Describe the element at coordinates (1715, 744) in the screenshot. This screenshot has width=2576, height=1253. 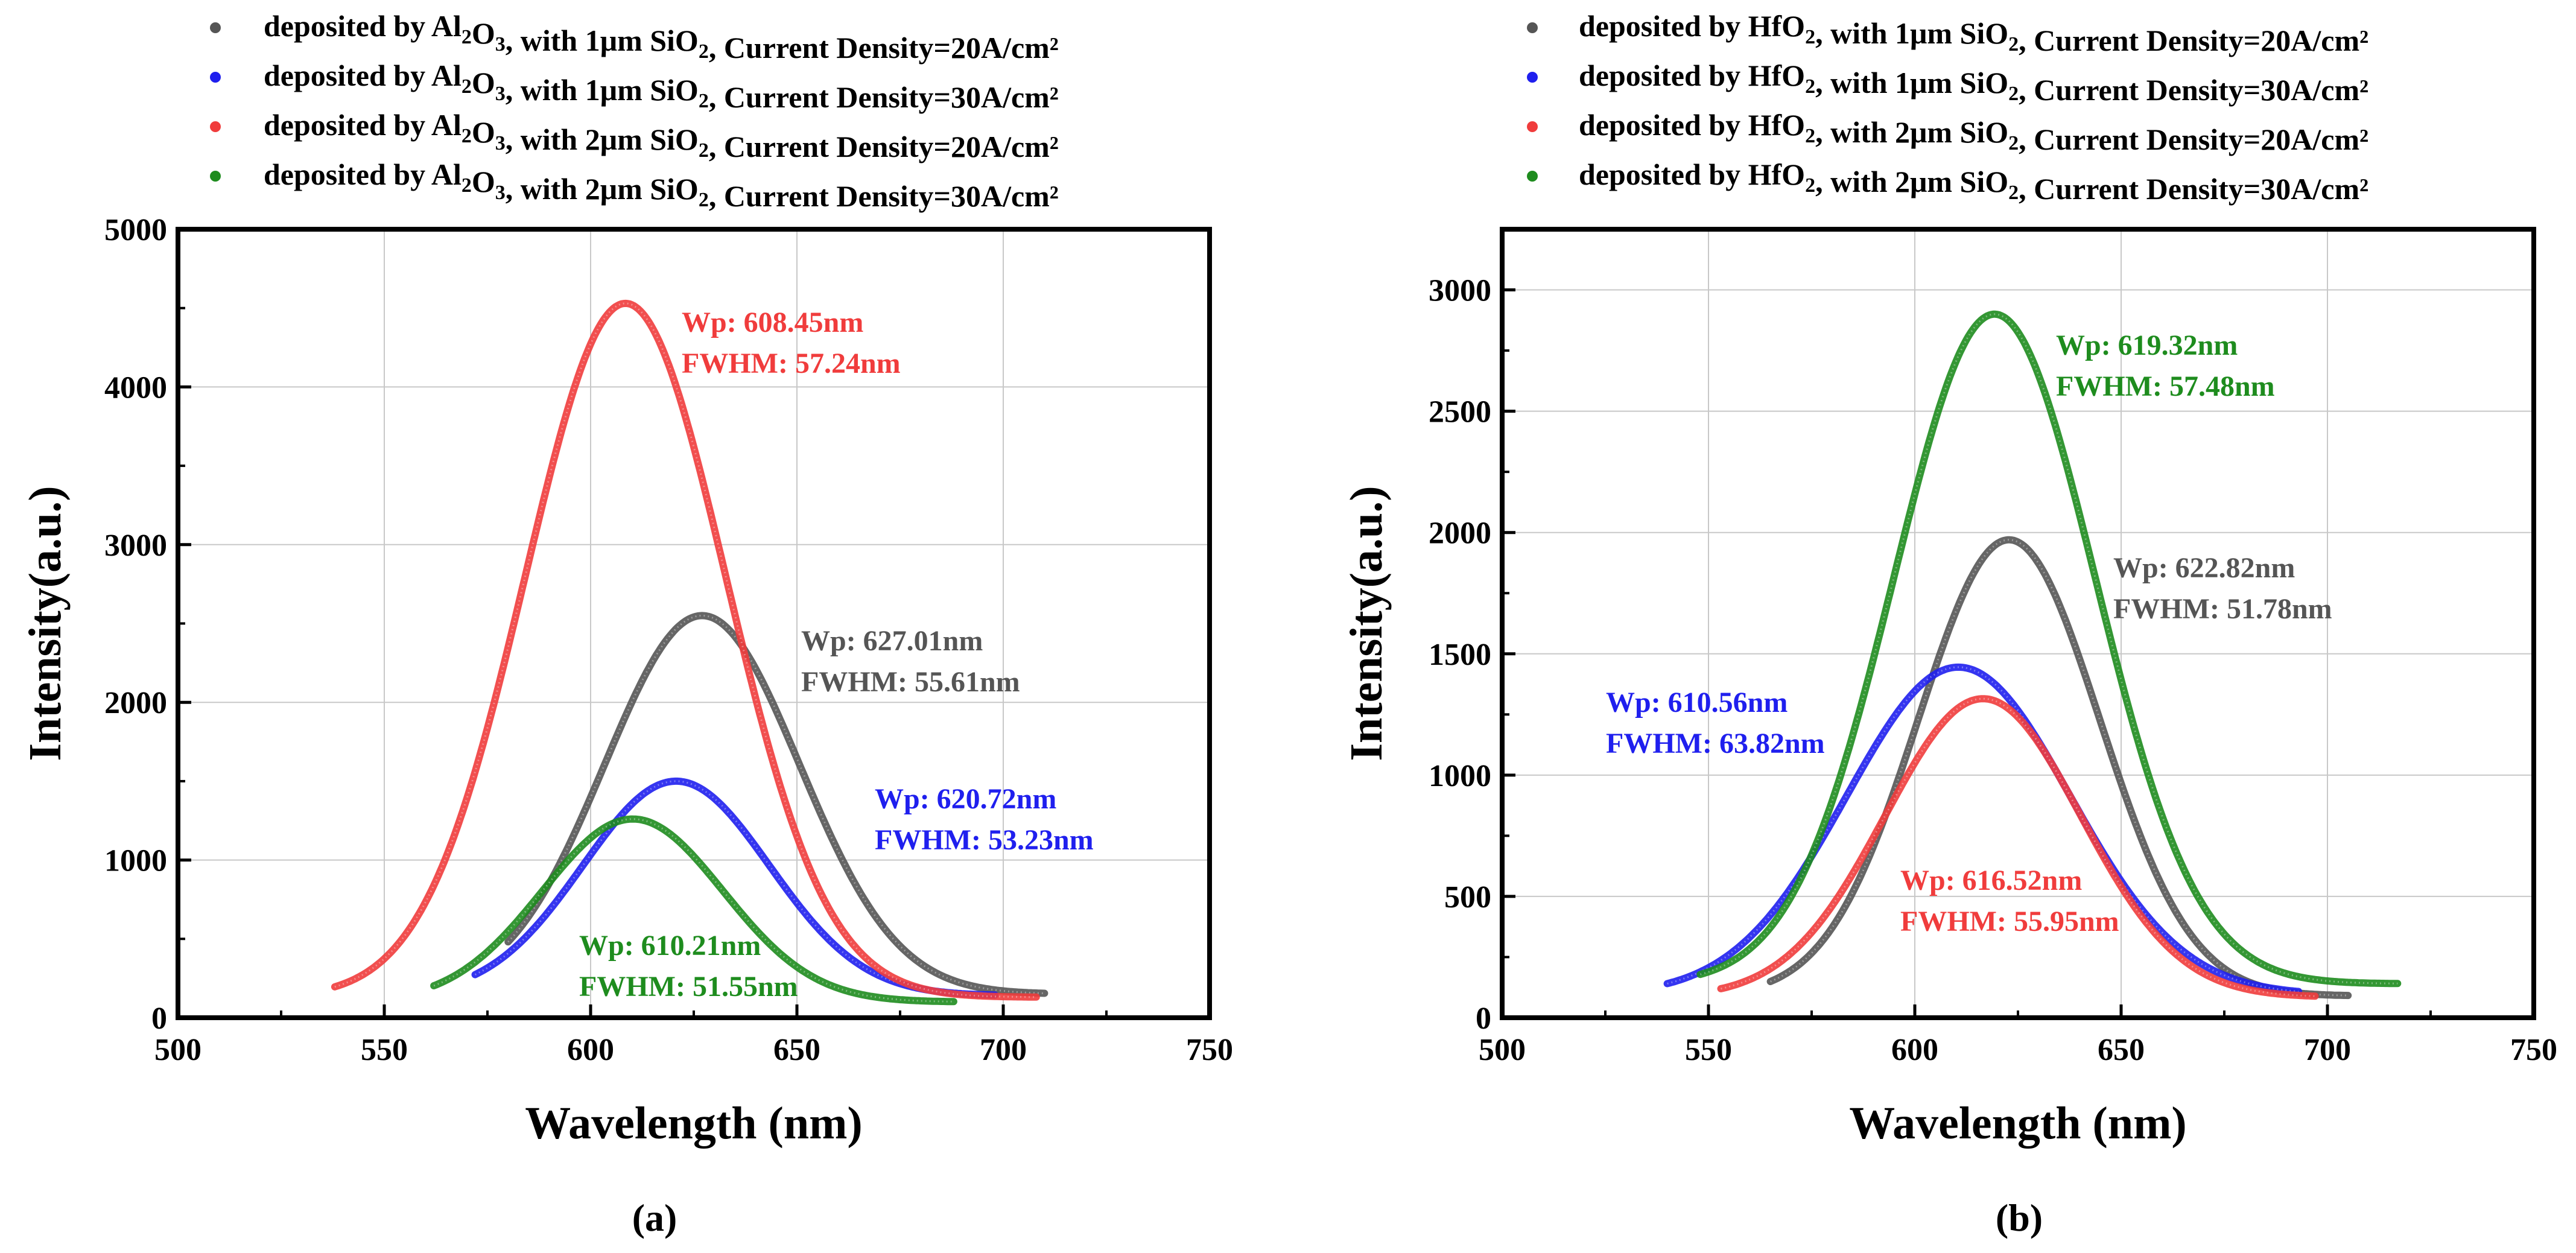
I see `series-annotation: FWHM: 63.82nm` at that location.